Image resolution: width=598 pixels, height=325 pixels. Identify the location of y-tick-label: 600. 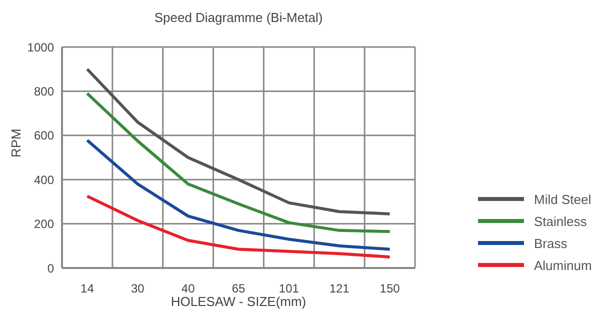
(44, 135).